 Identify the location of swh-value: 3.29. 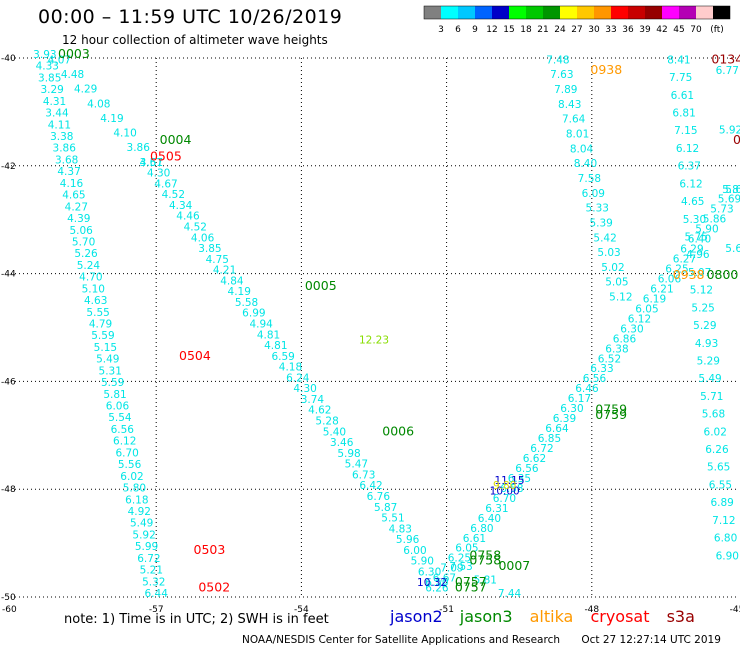
(51, 90).